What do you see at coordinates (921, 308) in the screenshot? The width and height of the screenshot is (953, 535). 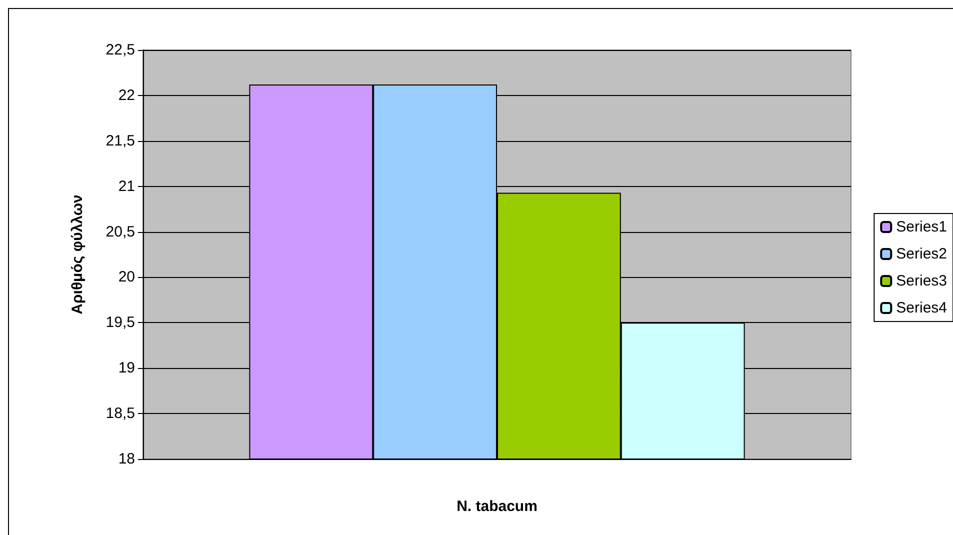 I see `legend-label: Series4` at bounding box center [921, 308].